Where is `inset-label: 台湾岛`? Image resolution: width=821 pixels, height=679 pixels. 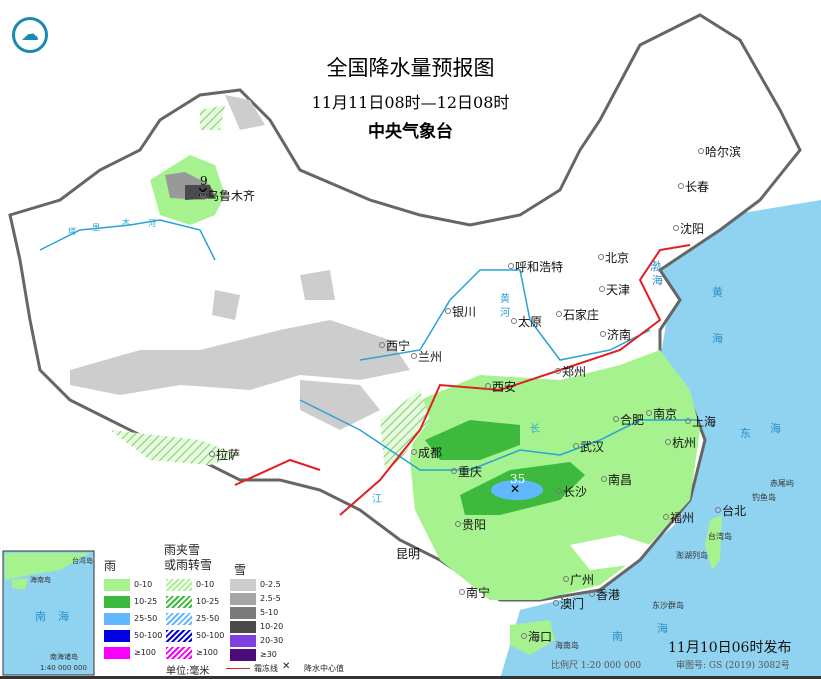 inset-label: 台湾岛 is located at coordinates (82, 561).